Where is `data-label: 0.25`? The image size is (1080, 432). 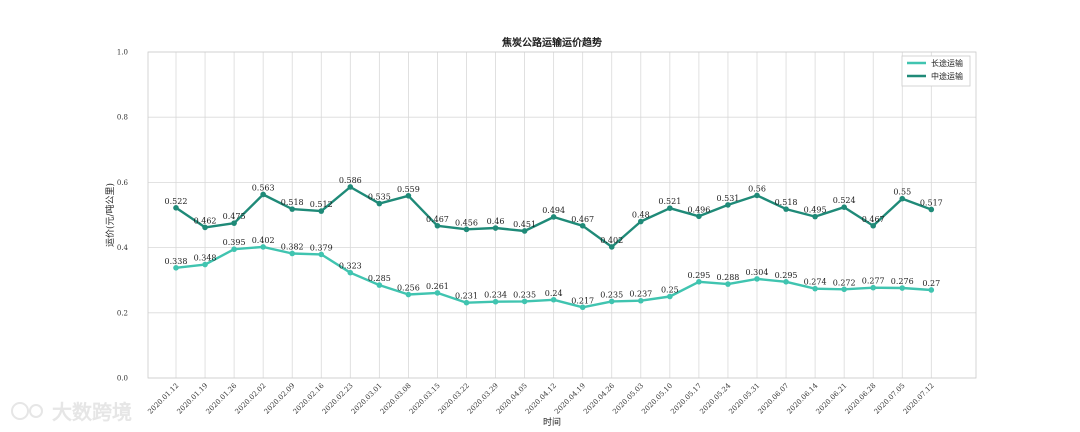 data-label: 0.25 is located at coordinates (670, 290).